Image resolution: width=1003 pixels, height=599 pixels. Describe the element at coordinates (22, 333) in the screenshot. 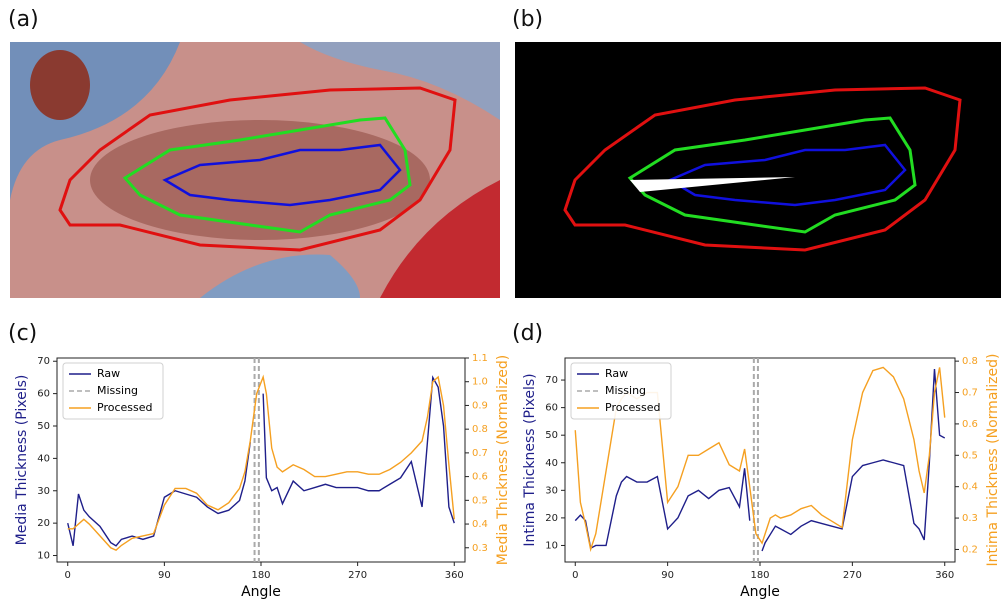

I see `panel-label: (c)` at that location.